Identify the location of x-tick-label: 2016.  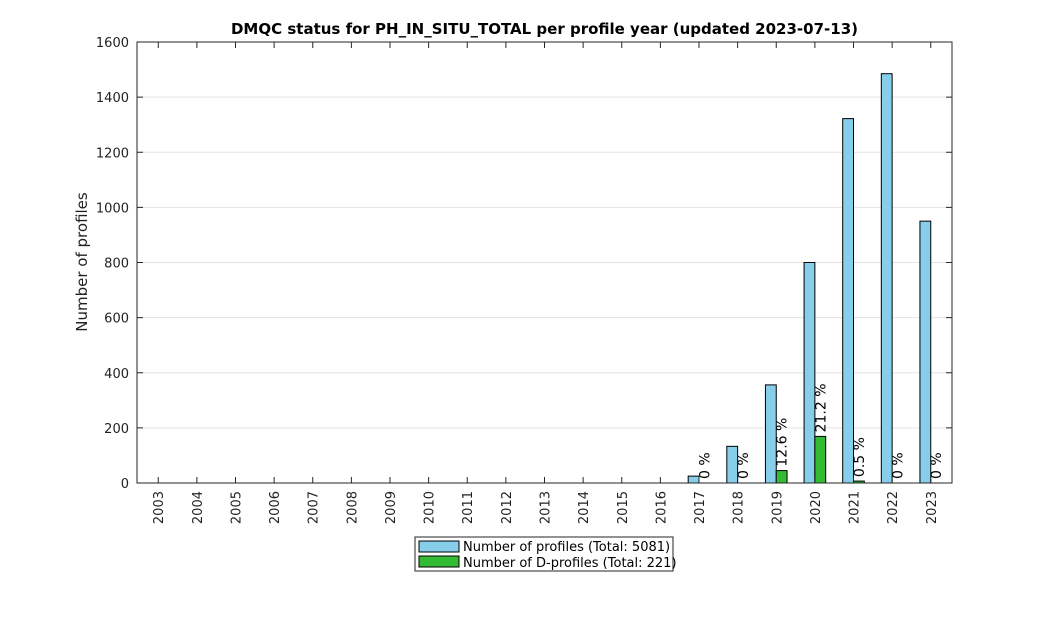
(661, 507).